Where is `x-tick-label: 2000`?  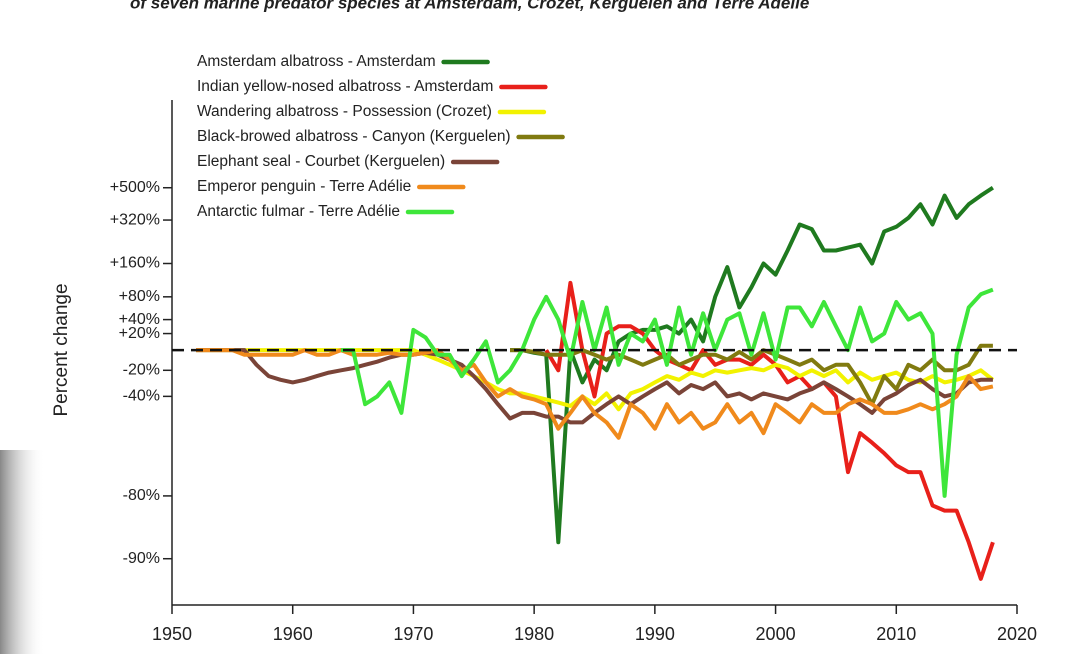
x-tick-label: 2000 is located at coordinates (776, 634).